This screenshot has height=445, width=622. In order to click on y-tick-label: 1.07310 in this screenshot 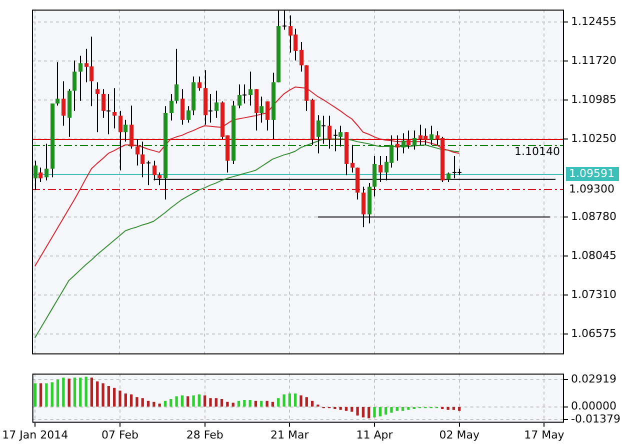, I will do `click(593, 294)`.